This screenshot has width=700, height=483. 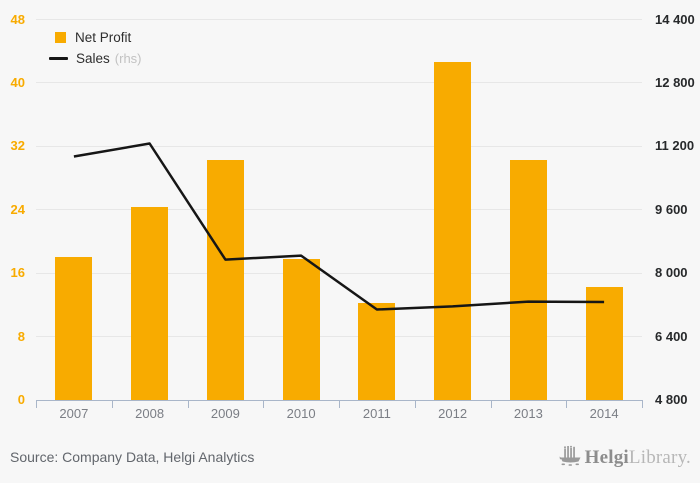 I want to click on right-axis-tick-label: 4 800, so click(x=671, y=399).